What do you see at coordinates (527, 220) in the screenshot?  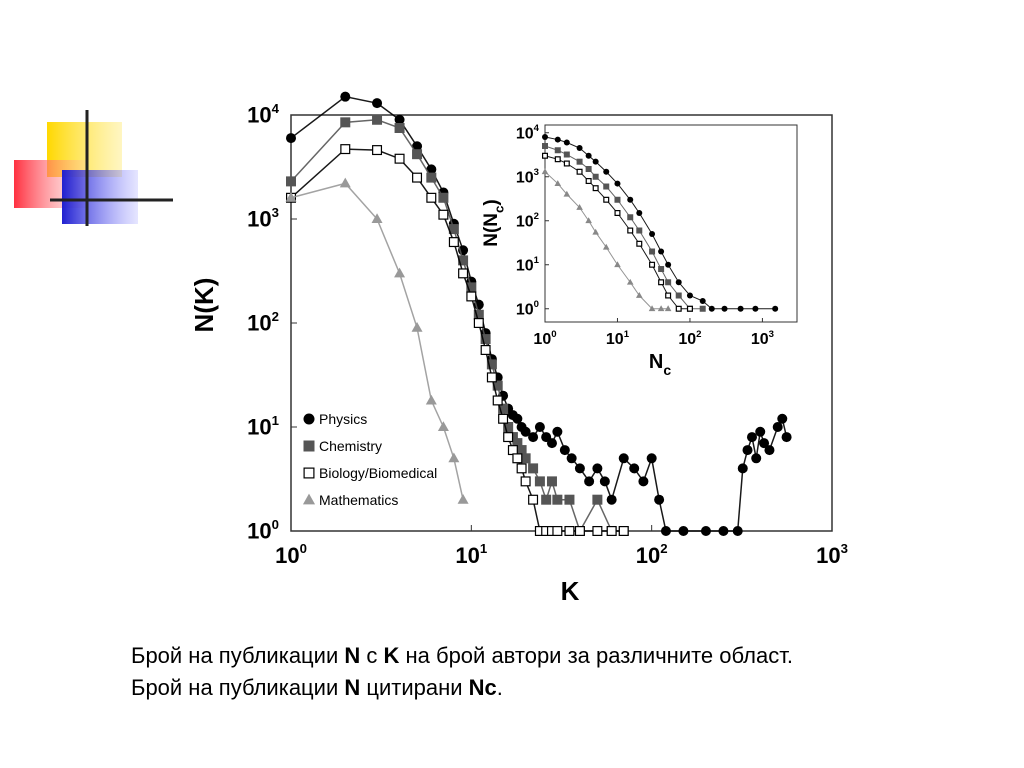 I see `y-tick-label: 10²` at bounding box center [527, 220].